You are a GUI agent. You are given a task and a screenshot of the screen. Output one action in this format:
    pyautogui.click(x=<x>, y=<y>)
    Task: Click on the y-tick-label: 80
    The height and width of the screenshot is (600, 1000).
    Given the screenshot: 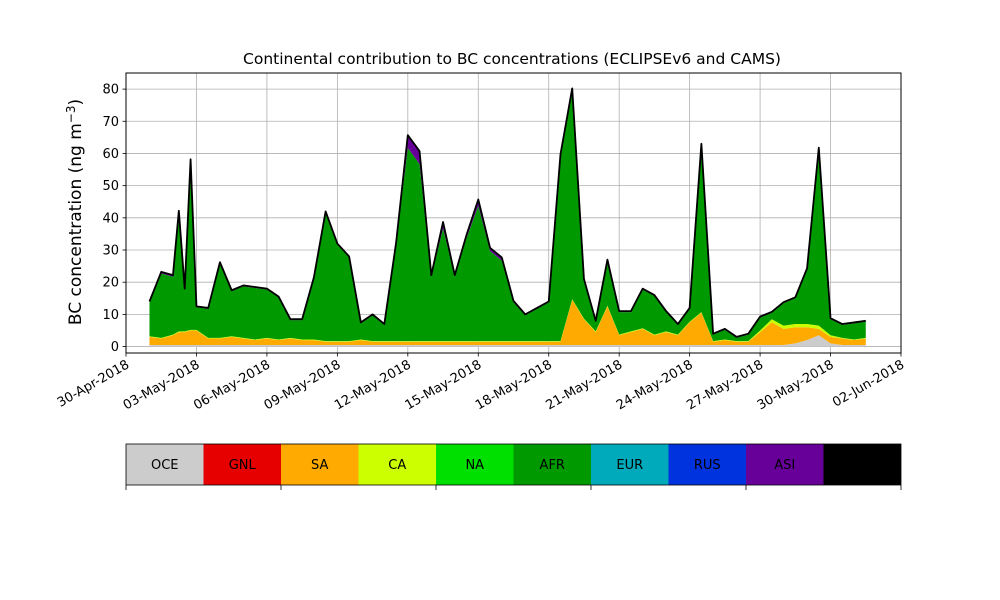 What is the action you would take?
    pyautogui.click(x=110, y=90)
    